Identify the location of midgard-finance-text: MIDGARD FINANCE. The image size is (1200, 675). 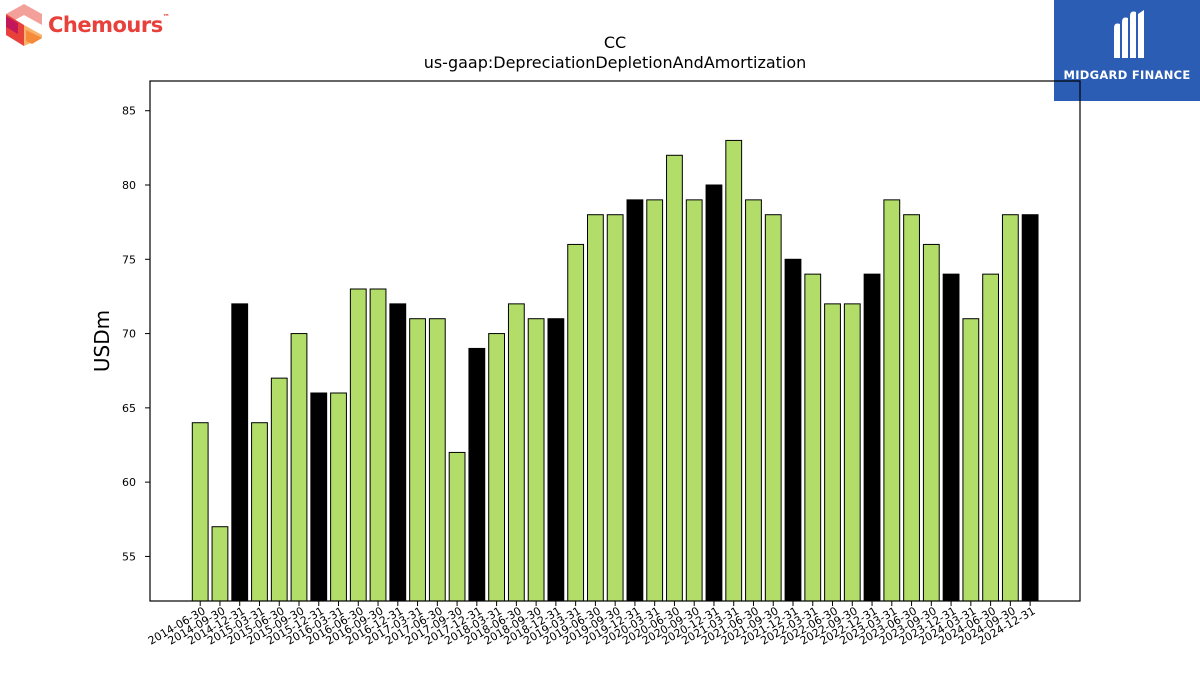
(1127, 75).